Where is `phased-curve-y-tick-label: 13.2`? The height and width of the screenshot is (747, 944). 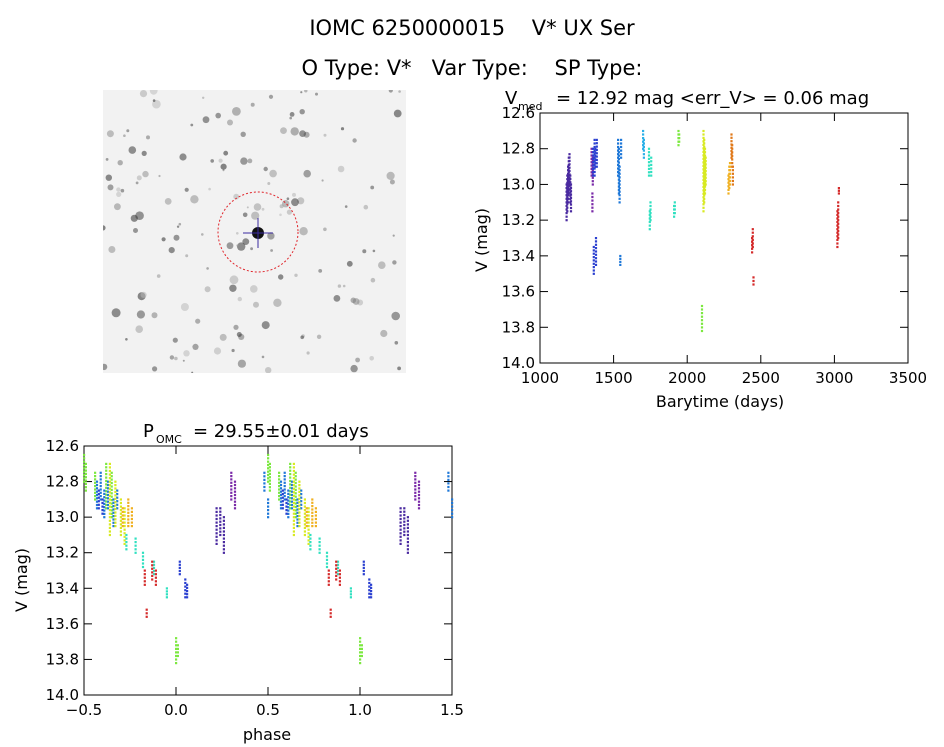 phased-curve-y-tick-label: 13.2 is located at coordinates (62, 553).